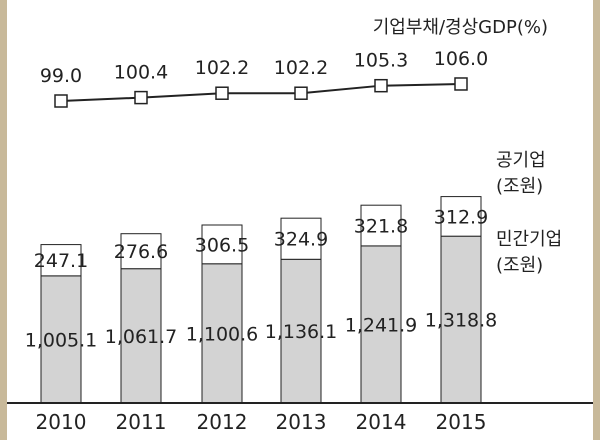  I want to click on line-label-2011: 100.4, so click(141, 73).